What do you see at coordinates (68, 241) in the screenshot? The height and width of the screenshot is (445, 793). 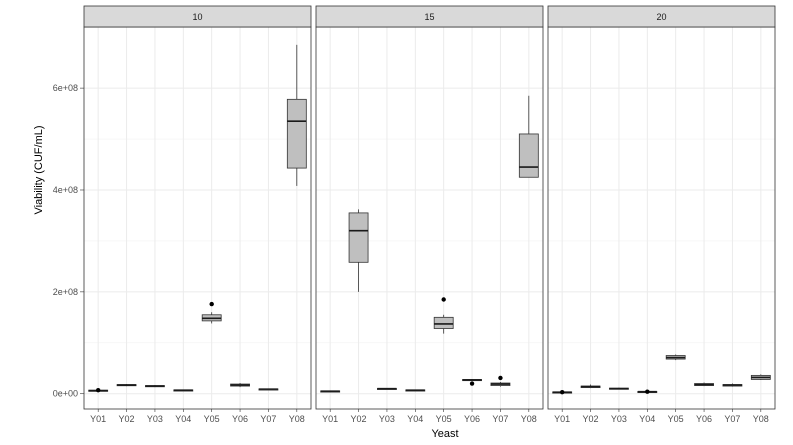 I see `y-axis: 0e+00 2e+08 4e+08 6e+08` at bounding box center [68, 241].